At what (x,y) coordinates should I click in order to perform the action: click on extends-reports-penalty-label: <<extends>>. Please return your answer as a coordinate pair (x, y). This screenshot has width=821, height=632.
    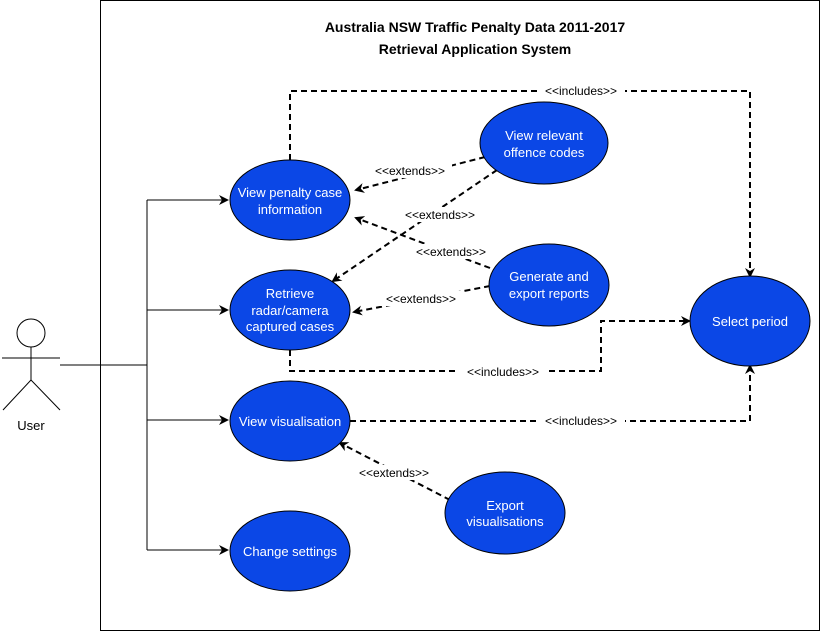
    Looking at the image, I should click on (451, 252).